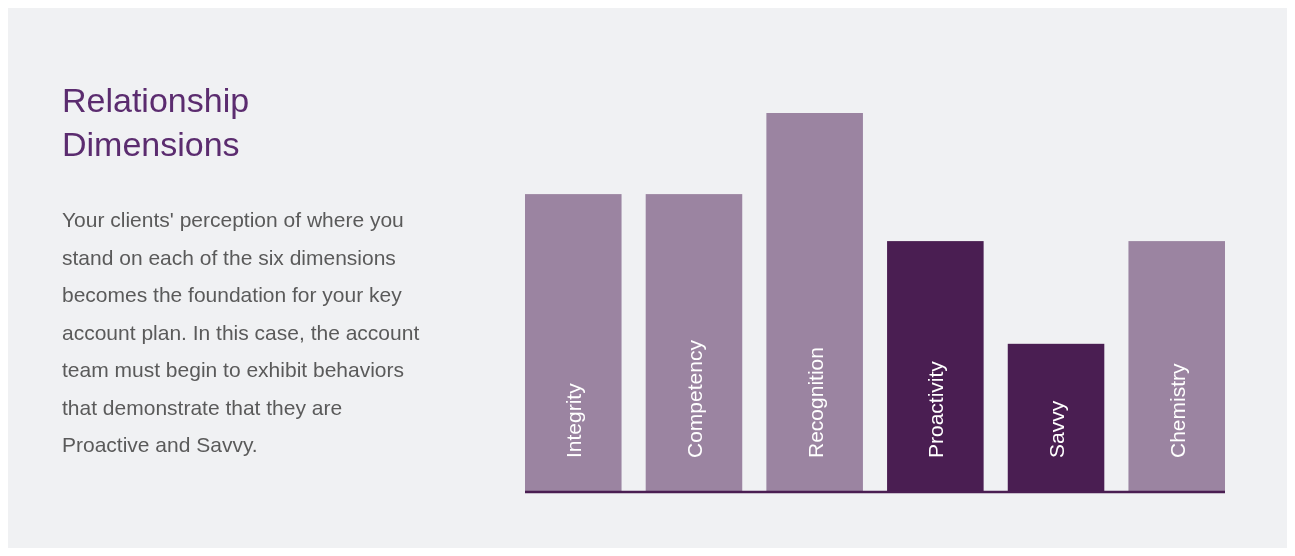 The image size is (1295, 556). I want to click on x-tick-label: Integrity, so click(574, 420).